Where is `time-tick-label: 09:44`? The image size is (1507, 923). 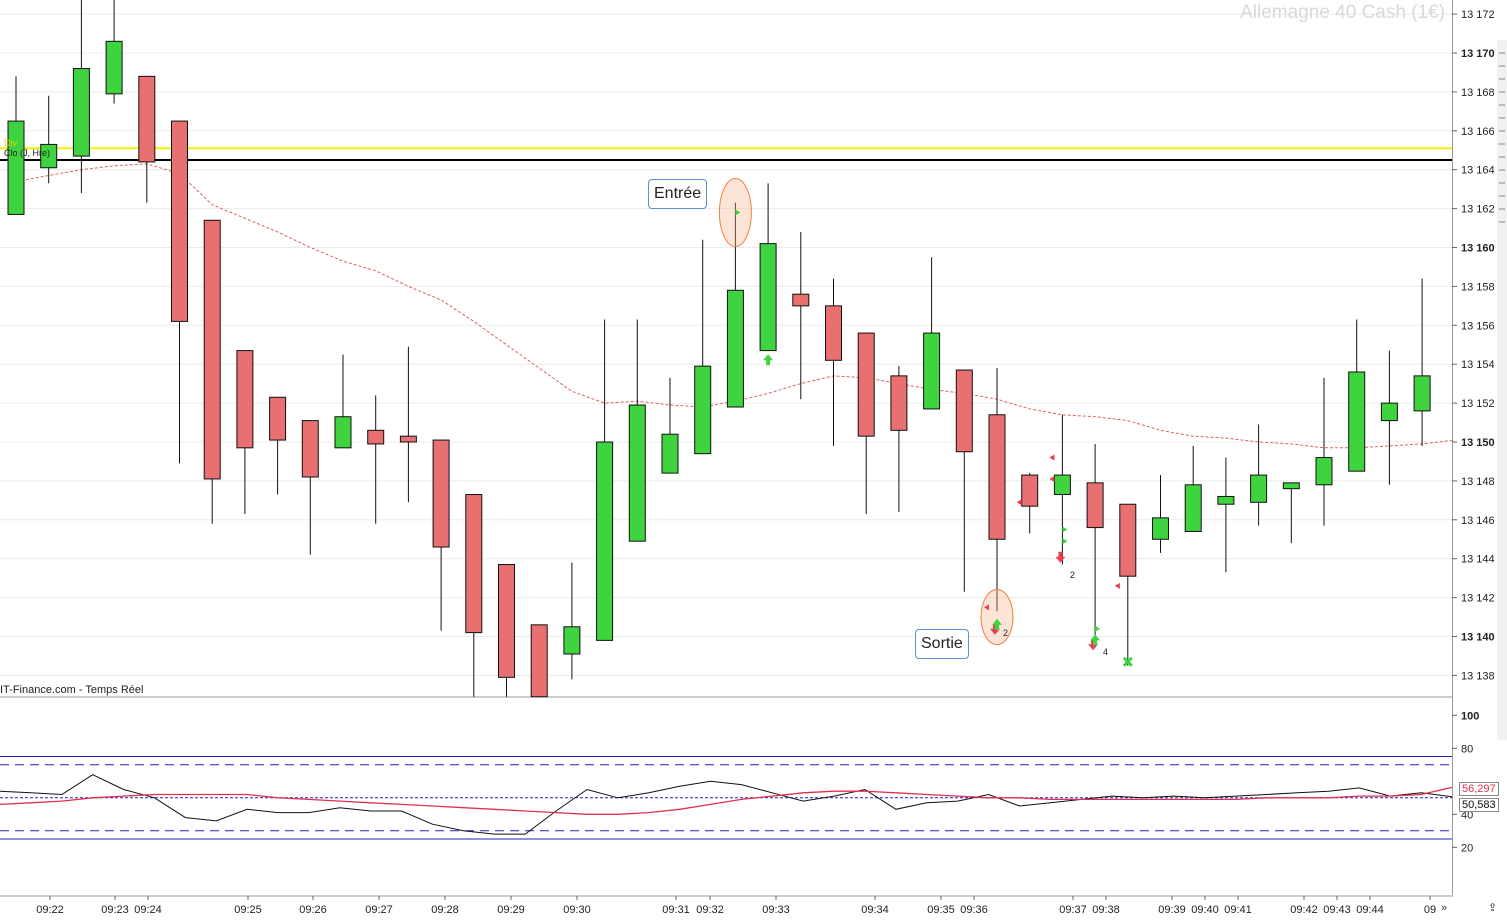 time-tick-label: 09:44 is located at coordinates (1370, 910).